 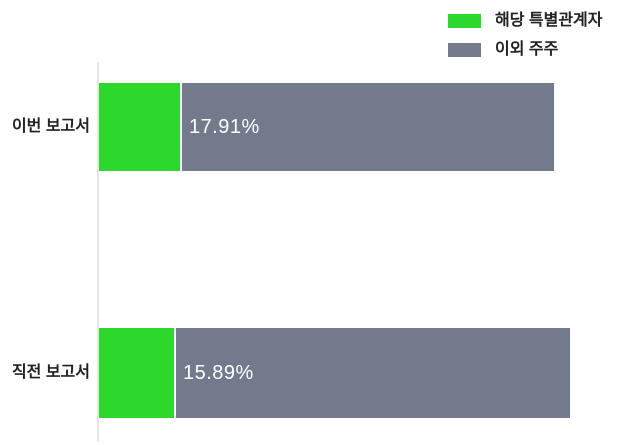 I want to click on legend-label-special: 해당 특별관계자, so click(x=549, y=20).